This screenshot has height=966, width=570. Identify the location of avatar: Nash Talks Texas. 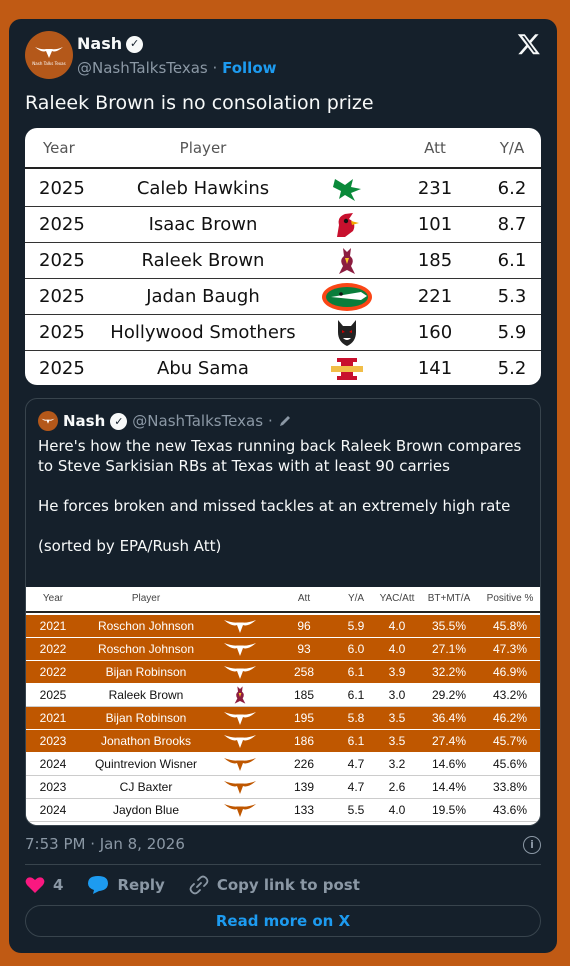
(49, 55).